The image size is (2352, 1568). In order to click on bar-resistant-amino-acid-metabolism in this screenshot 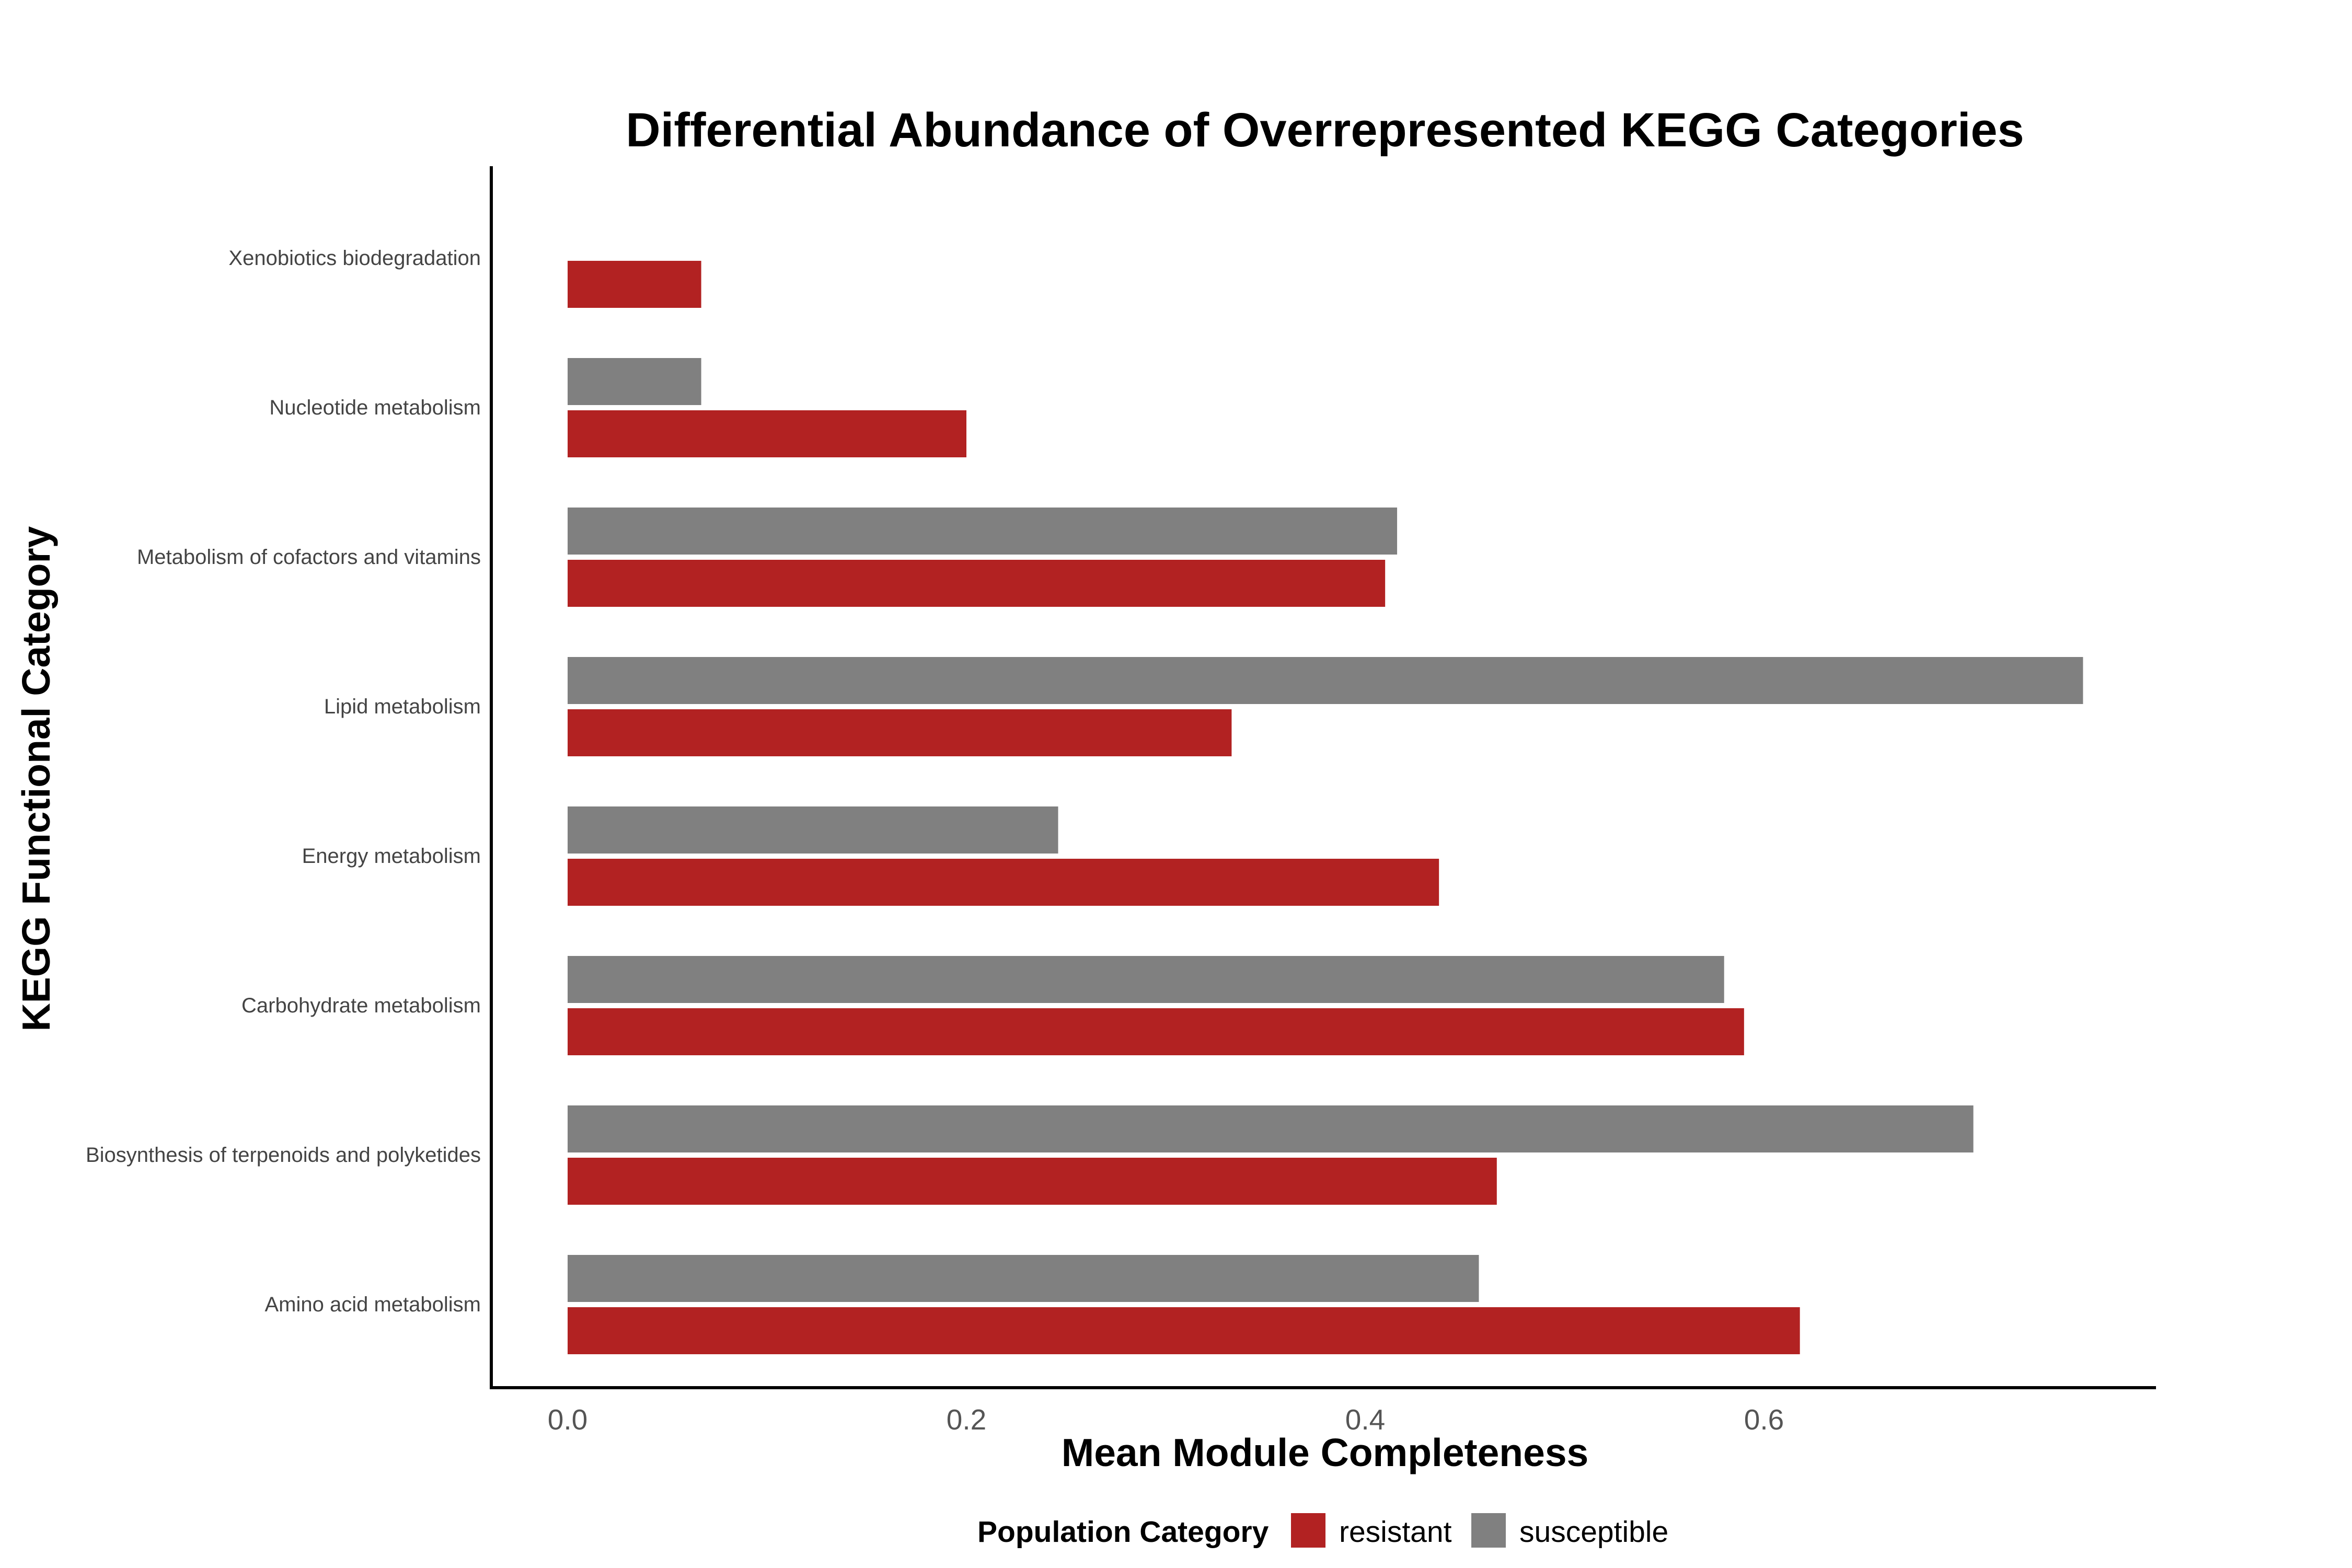, I will do `click(1184, 1330)`.